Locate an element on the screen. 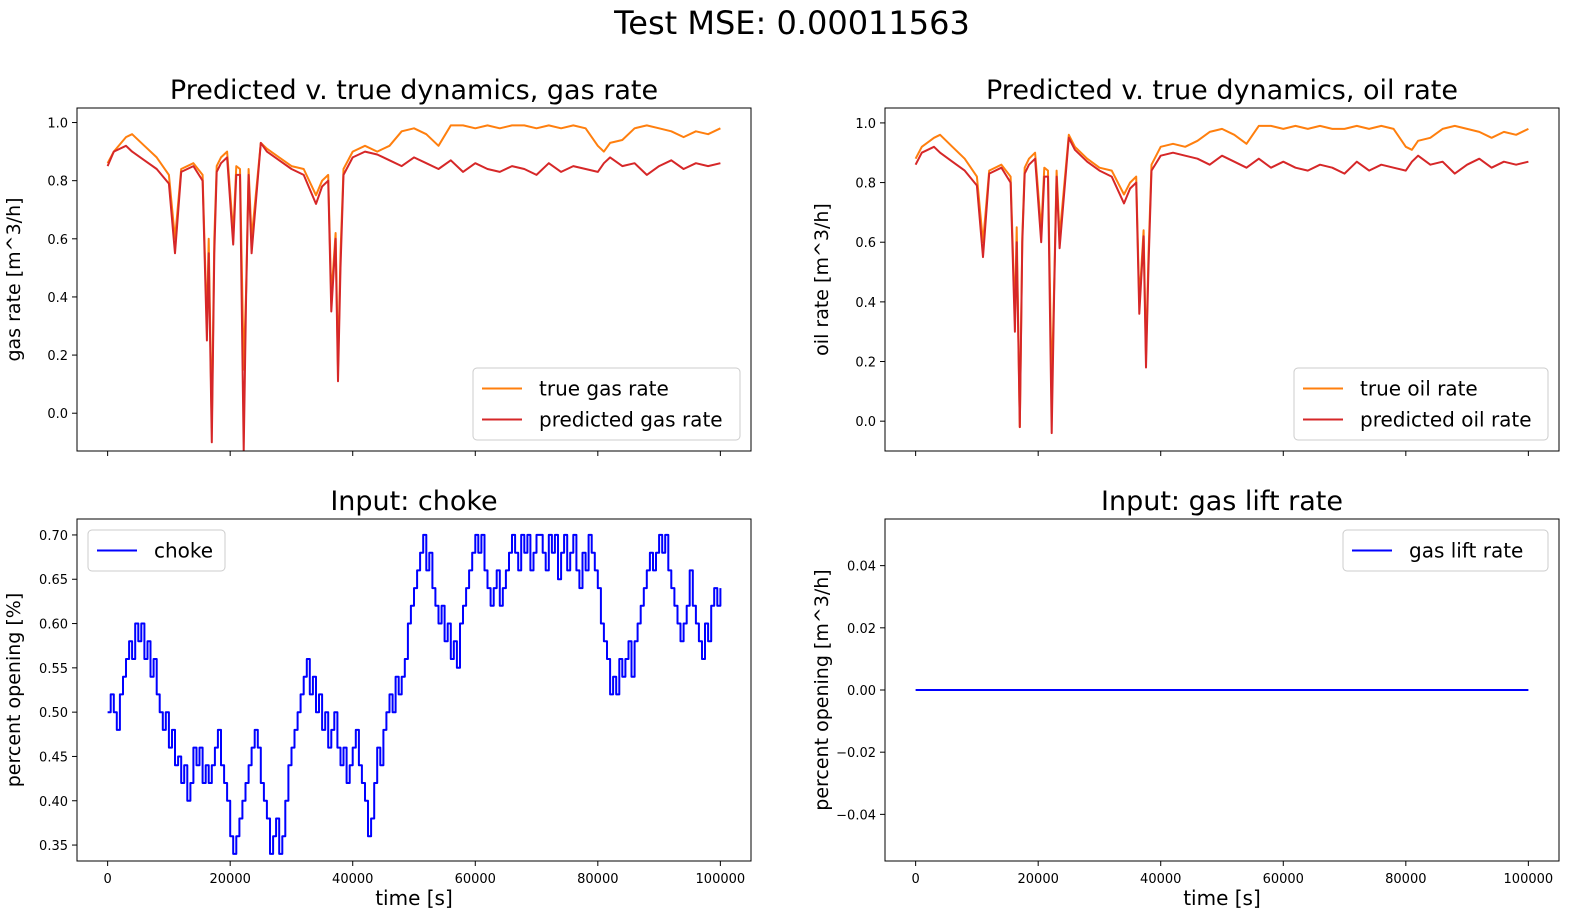 The image size is (1574, 924). figure-title: Test MSE: 0.00011563 is located at coordinates (791, 23).